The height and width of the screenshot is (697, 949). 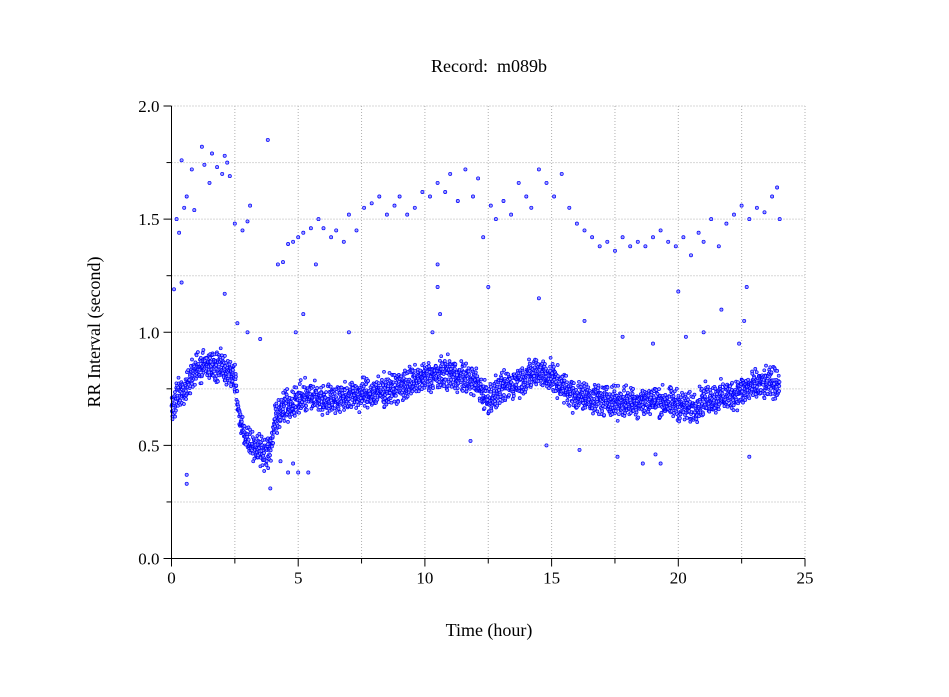 What do you see at coordinates (489, 630) in the screenshot?
I see `x-axis-label: Time (hour)` at bounding box center [489, 630].